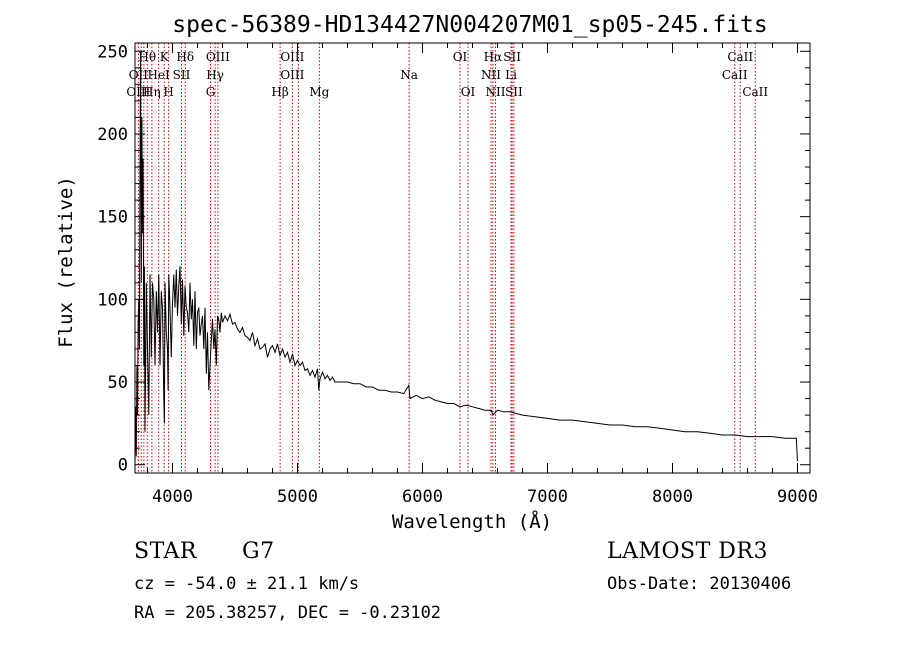  What do you see at coordinates (288, 613) in the screenshot?
I see `coordinates: RA = 205.38257, DEC = -0.23102` at bounding box center [288, 613].